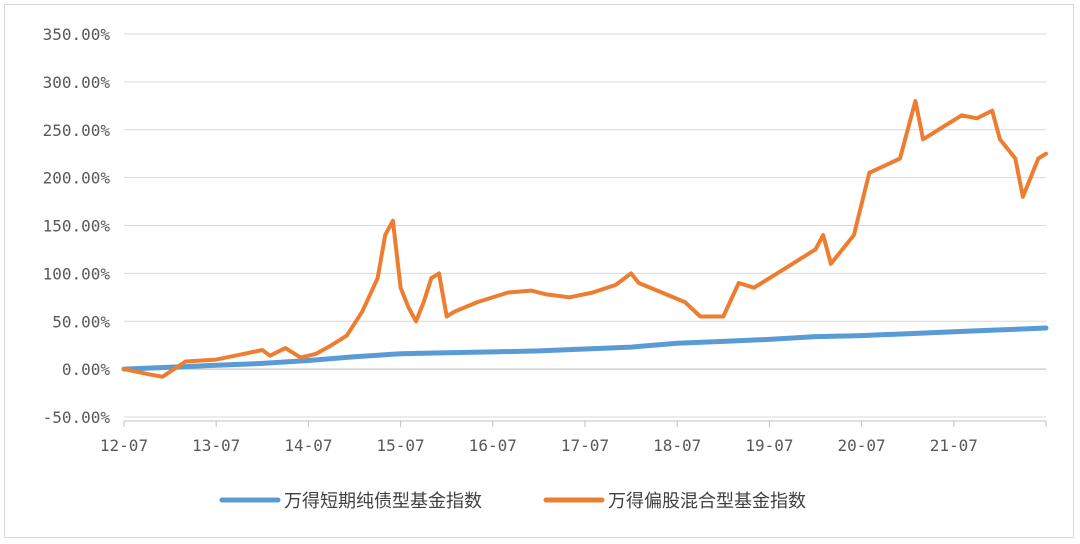  Describe the element at coordinates (77, 34) in the screenshot. I see `y-tick-label: 350.00%` at that location.